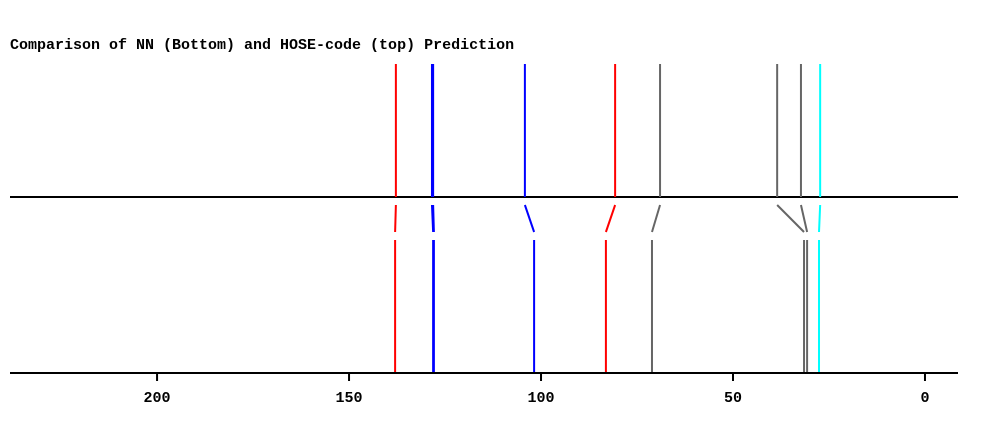  Describe the element at coordinates (733, 398) in the screenshot. I see `x-tick-label: 50` at that location.